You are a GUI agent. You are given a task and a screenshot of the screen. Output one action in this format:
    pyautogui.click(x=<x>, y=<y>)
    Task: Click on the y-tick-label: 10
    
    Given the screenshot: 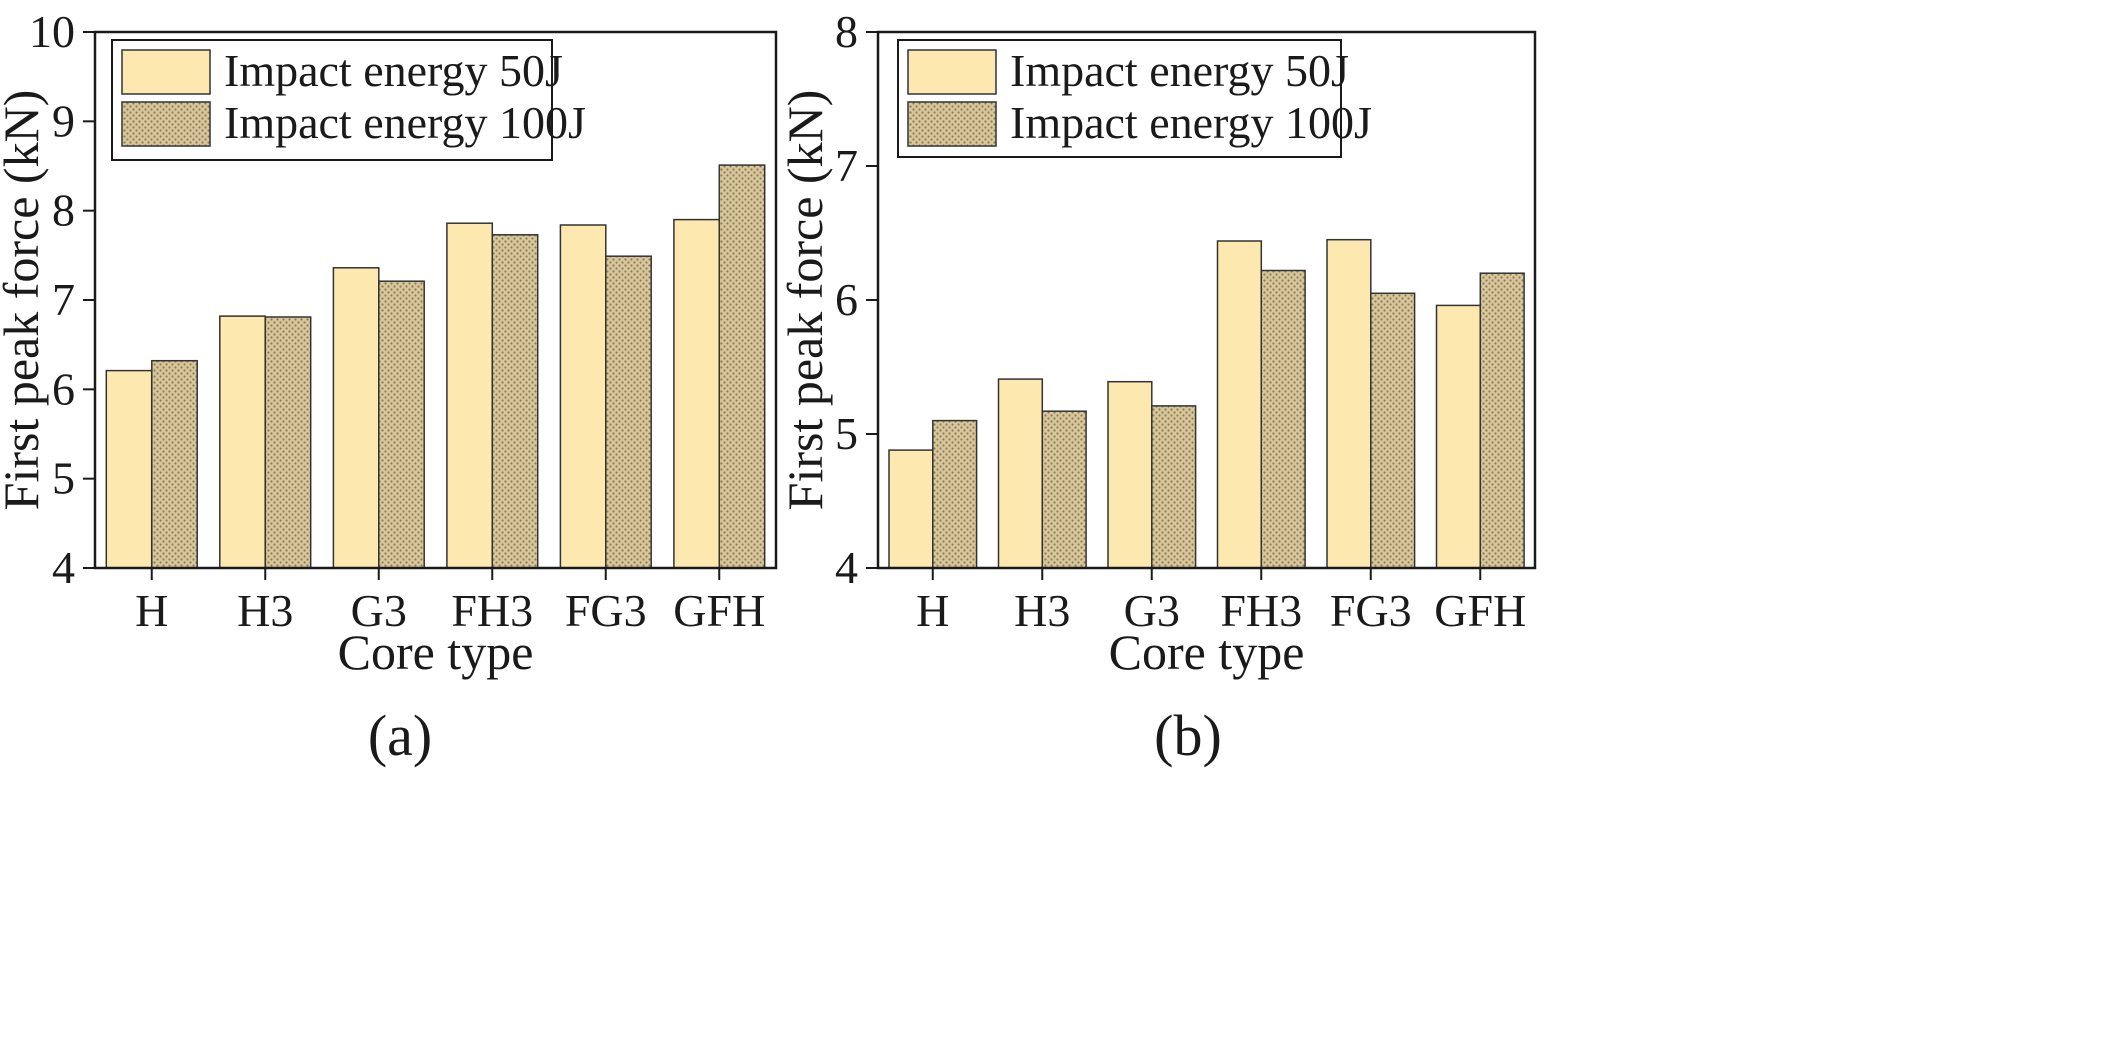 What is the action you would take?
    pyautogui.click(x=52, y=31)
    